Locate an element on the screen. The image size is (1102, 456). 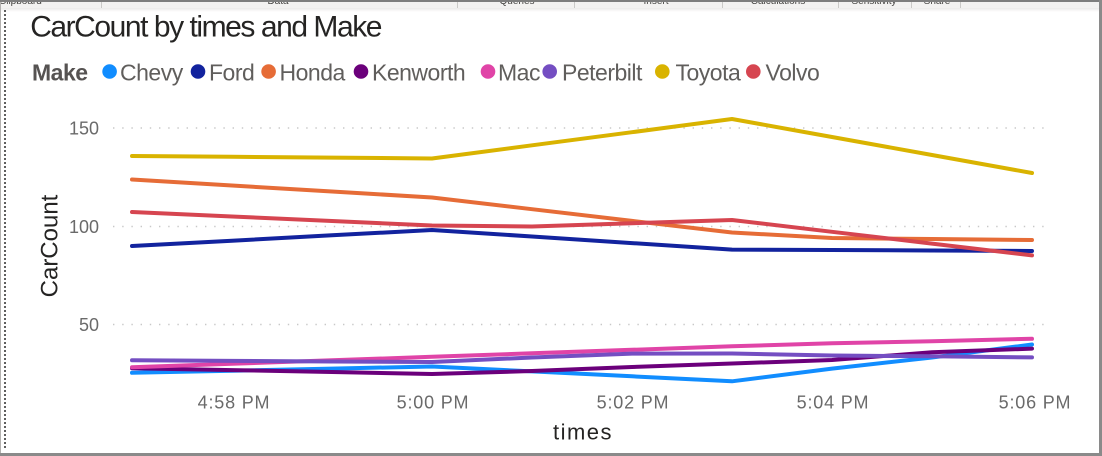
svg-text: 5:02 PM is located at coordinates (633, 403).